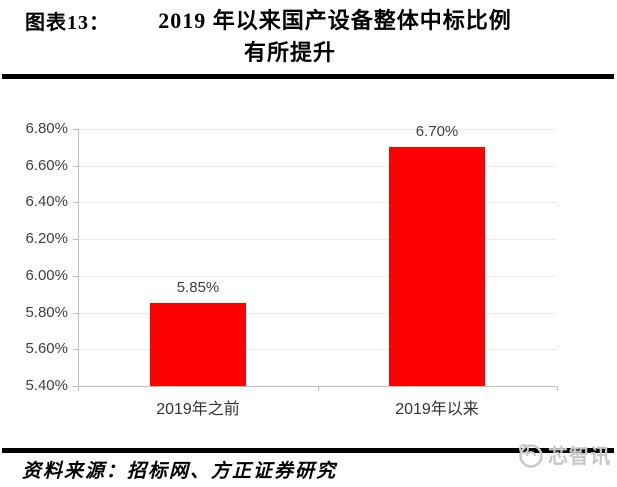 The image size is (617, 487). Describe the element at coordinates (579, 457) in the screenshot. I see `watermark-text: 芯智讯` at that location.